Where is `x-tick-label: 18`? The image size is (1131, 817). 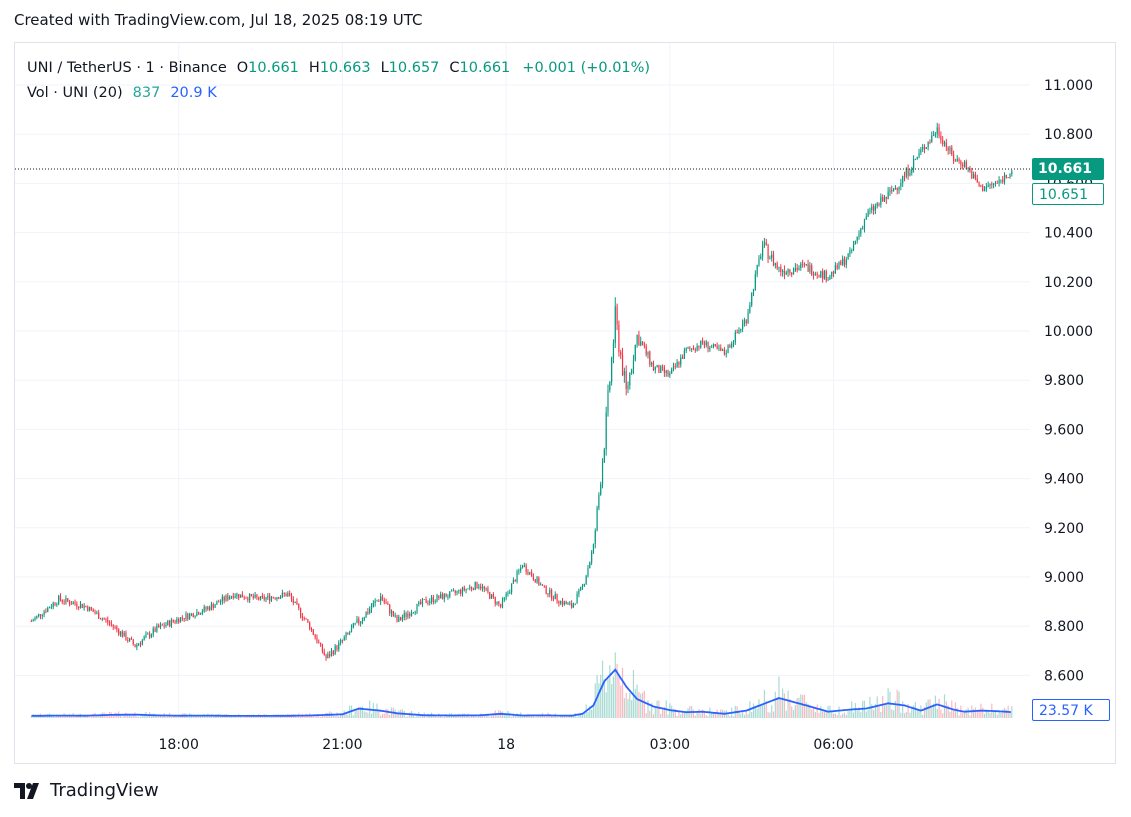
x-tick-label: 18 is located at coordinates (506, 745).